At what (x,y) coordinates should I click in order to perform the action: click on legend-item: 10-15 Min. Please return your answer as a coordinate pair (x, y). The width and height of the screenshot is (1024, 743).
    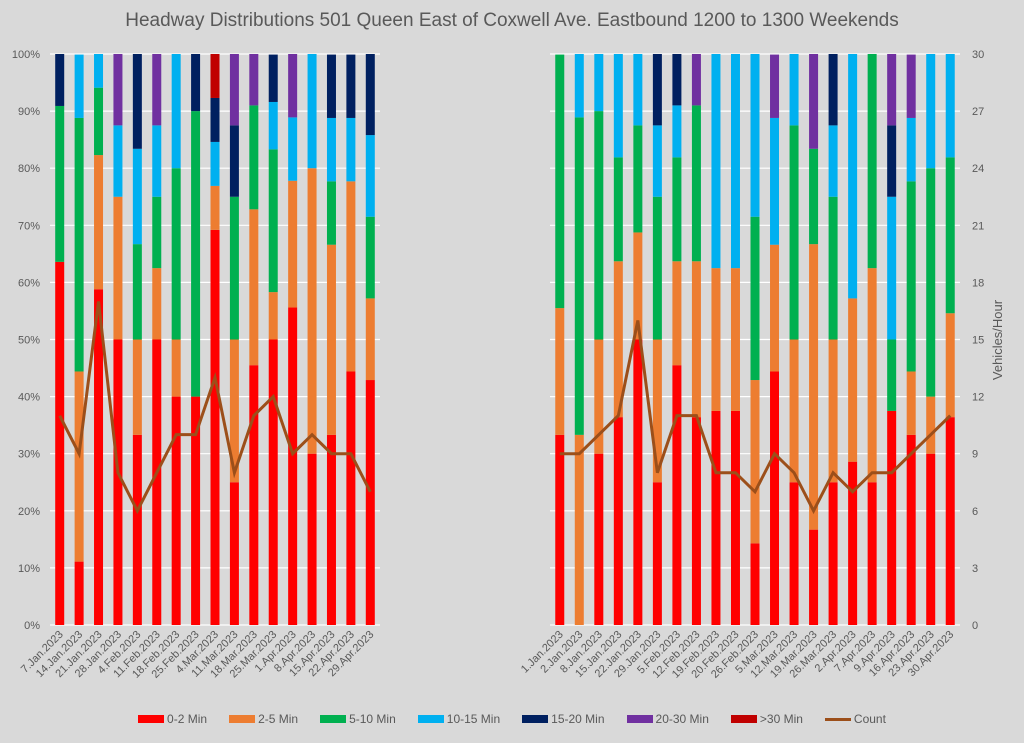
    Looking at the image, I should click on (459, 719).